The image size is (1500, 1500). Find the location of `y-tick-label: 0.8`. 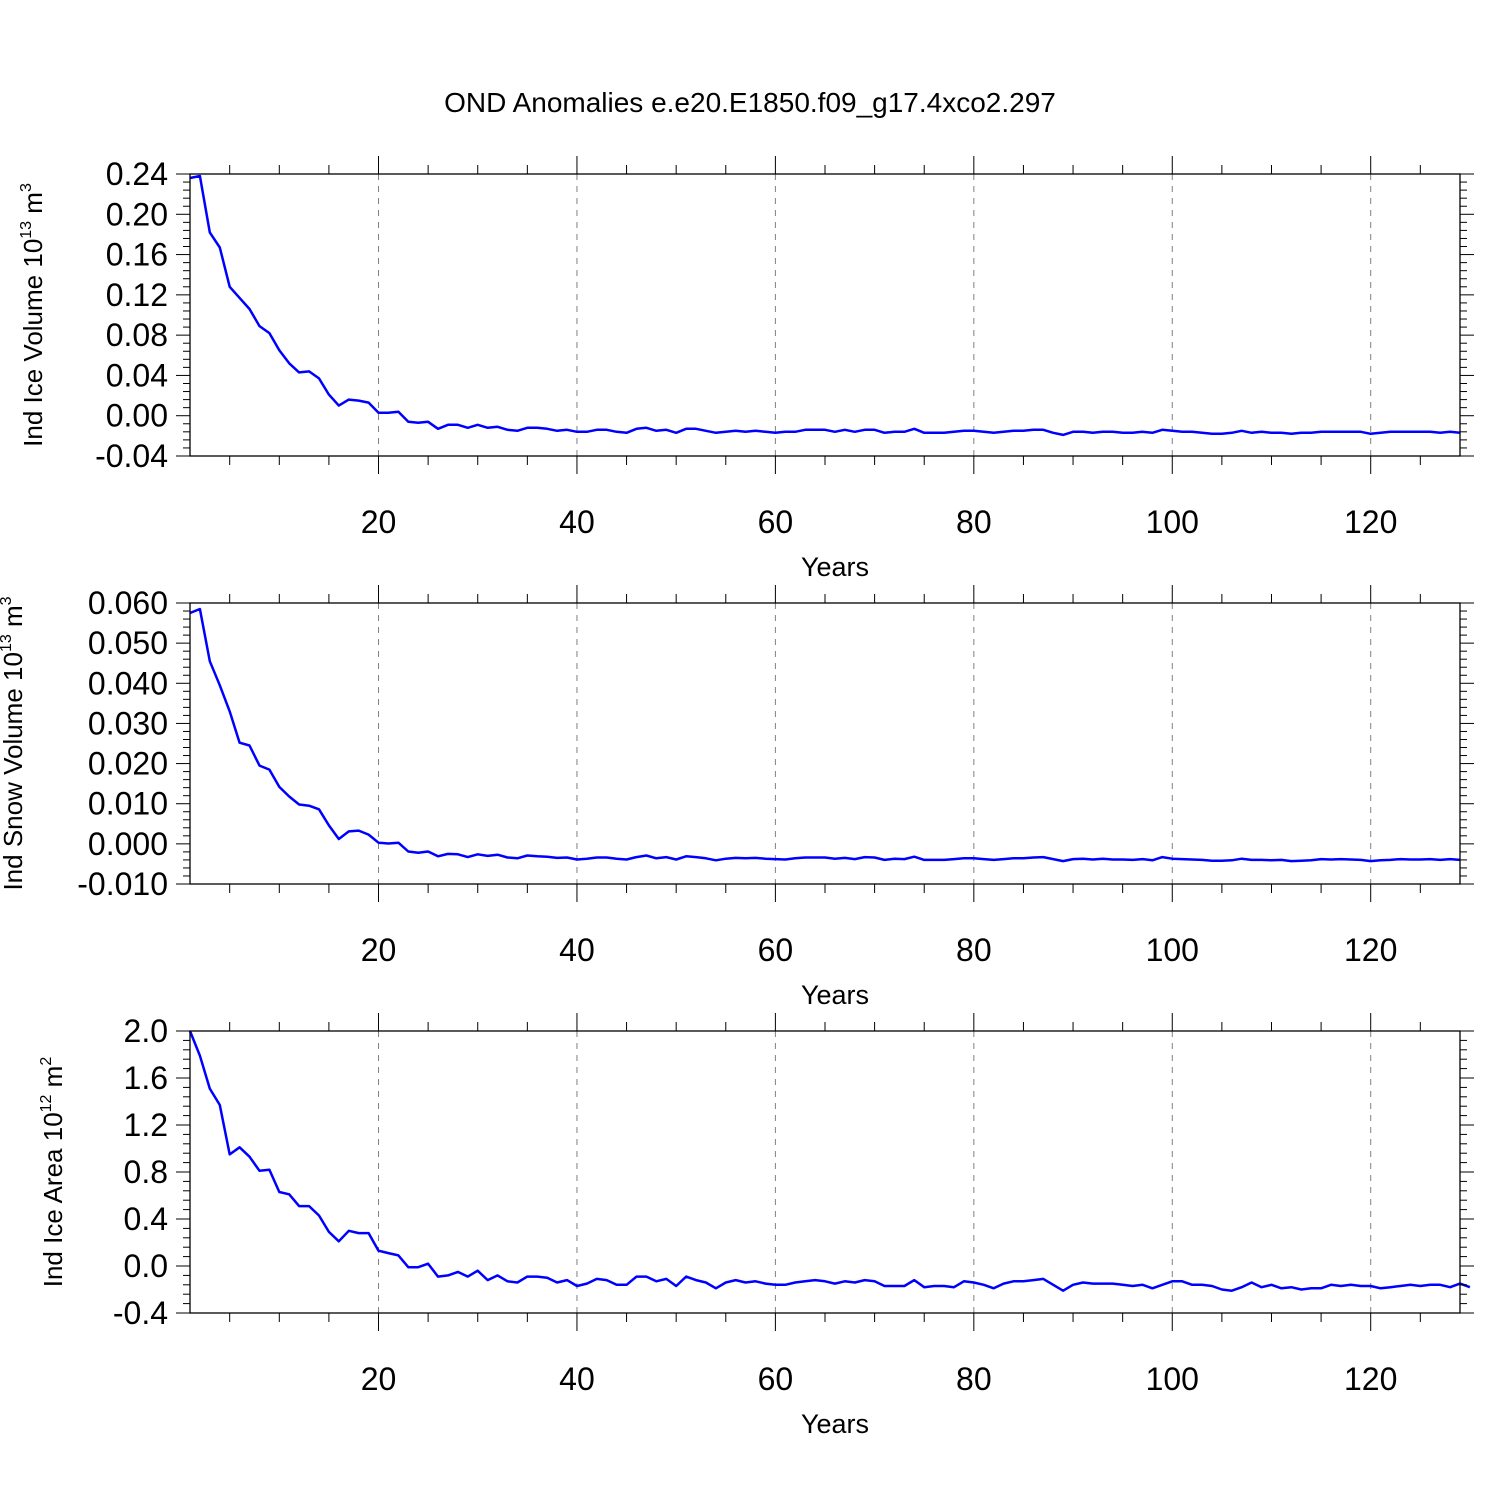

y-tick-label: 0.8 is located at coordinates (146, 1172).